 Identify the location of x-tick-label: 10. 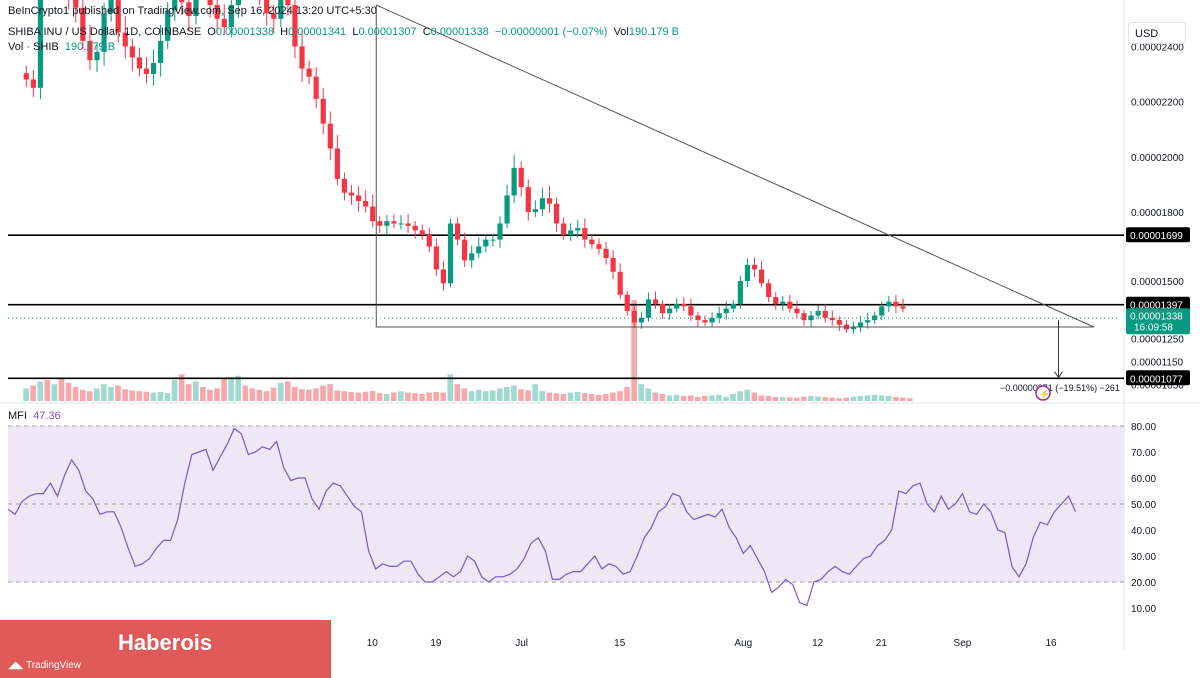
(373, 643).